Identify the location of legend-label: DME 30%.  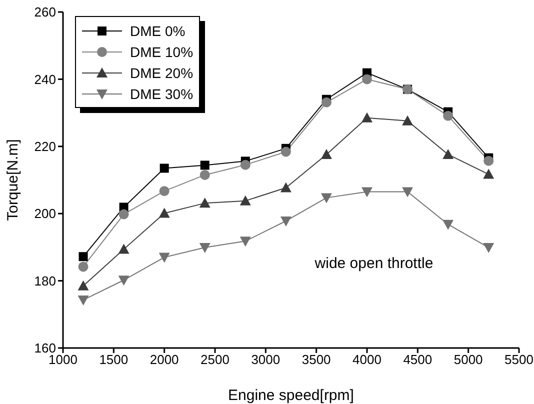
(162, 94).